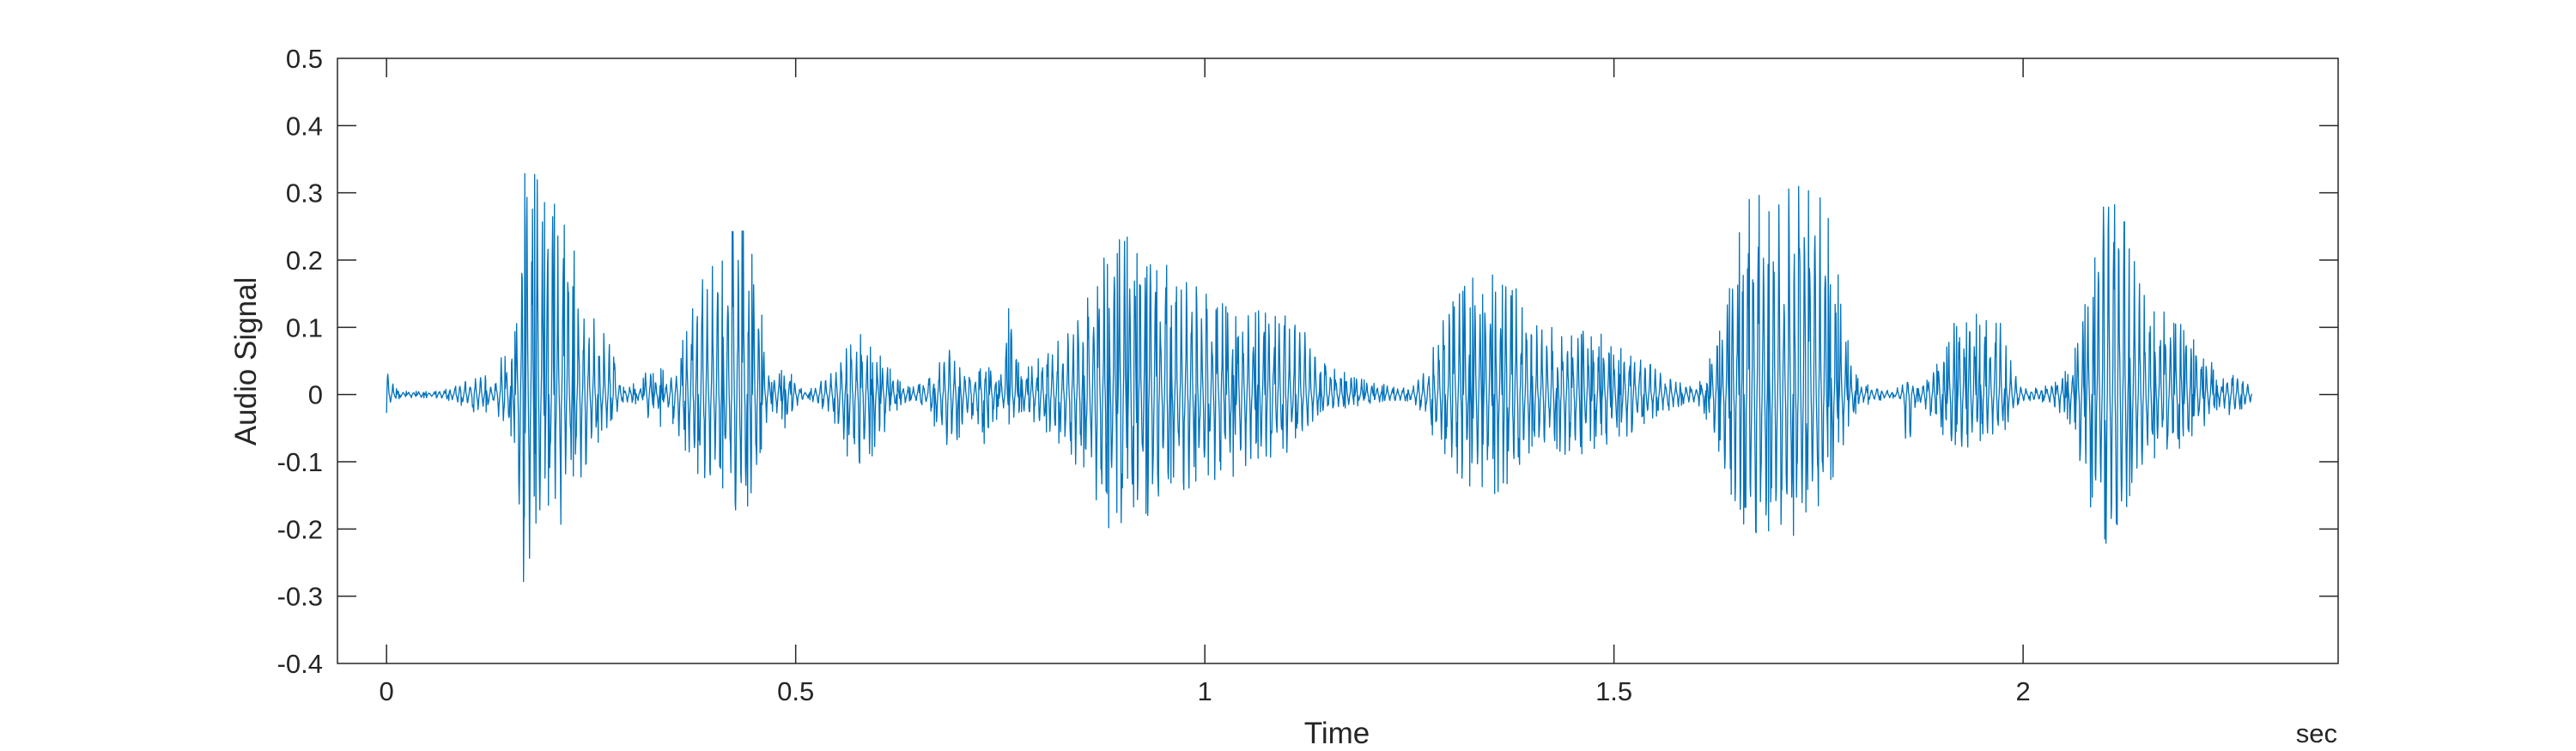 This screenshot has height=751, width=2576. I want to click on x-tick-label: 2, so click(2023, 691).